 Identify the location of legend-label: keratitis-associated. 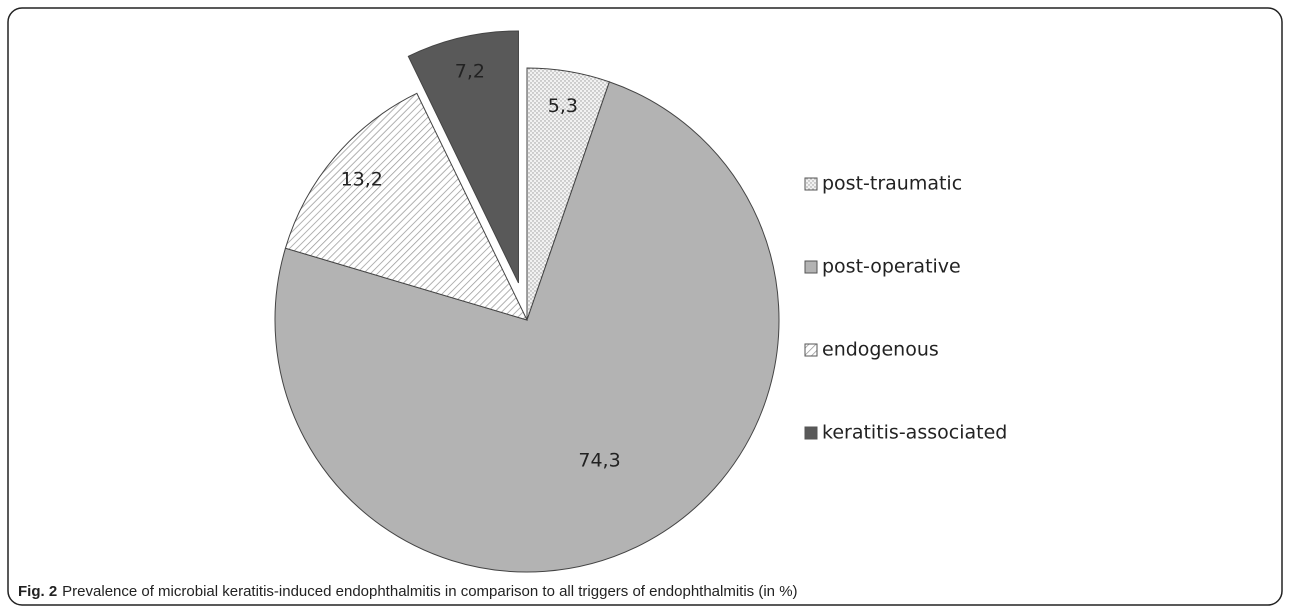
(914, 433).